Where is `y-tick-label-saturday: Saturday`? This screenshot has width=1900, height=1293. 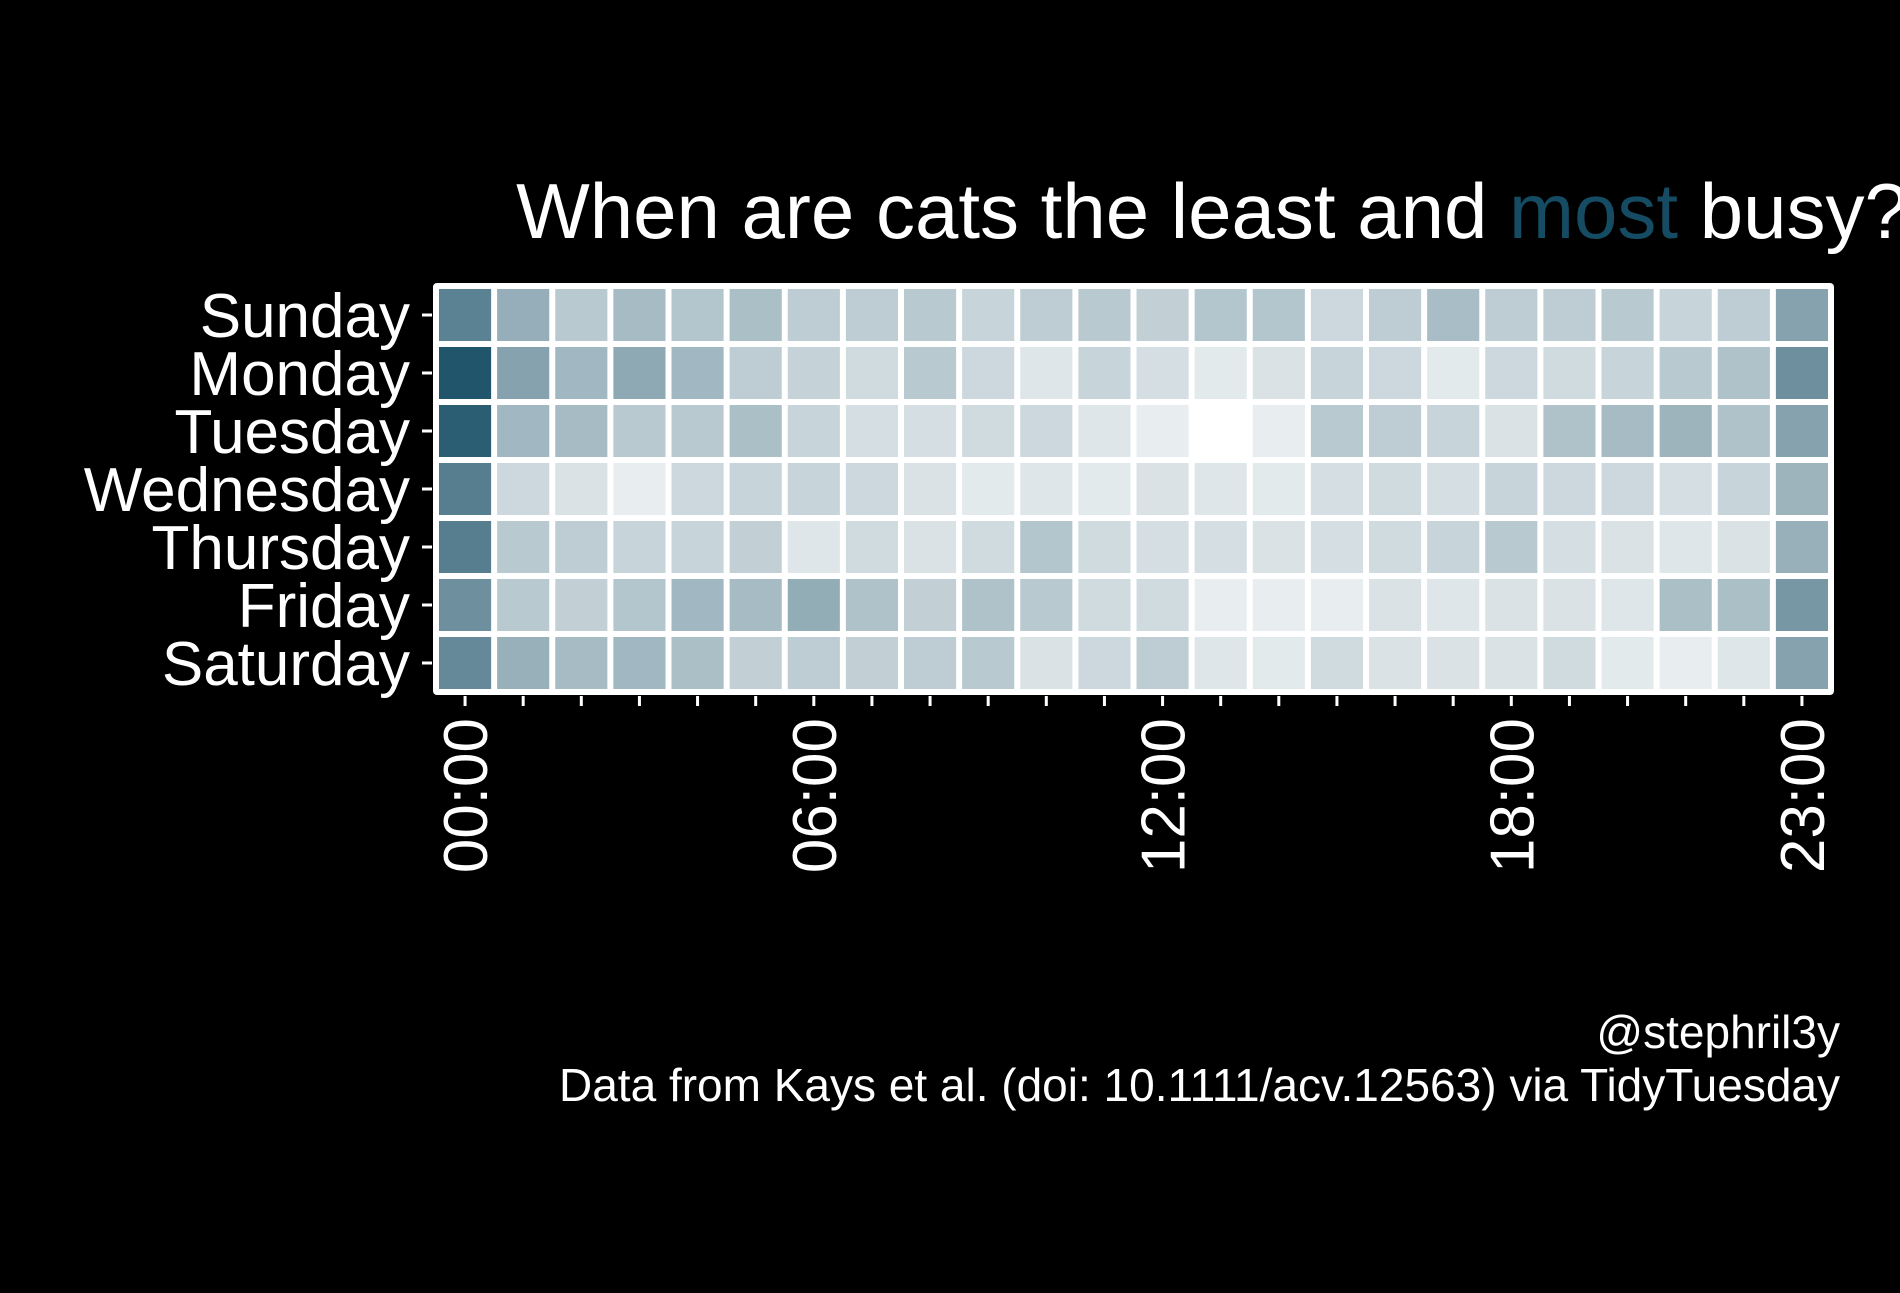 y-tick-label-saturday: Saturday is located at coordinates (286, 664).